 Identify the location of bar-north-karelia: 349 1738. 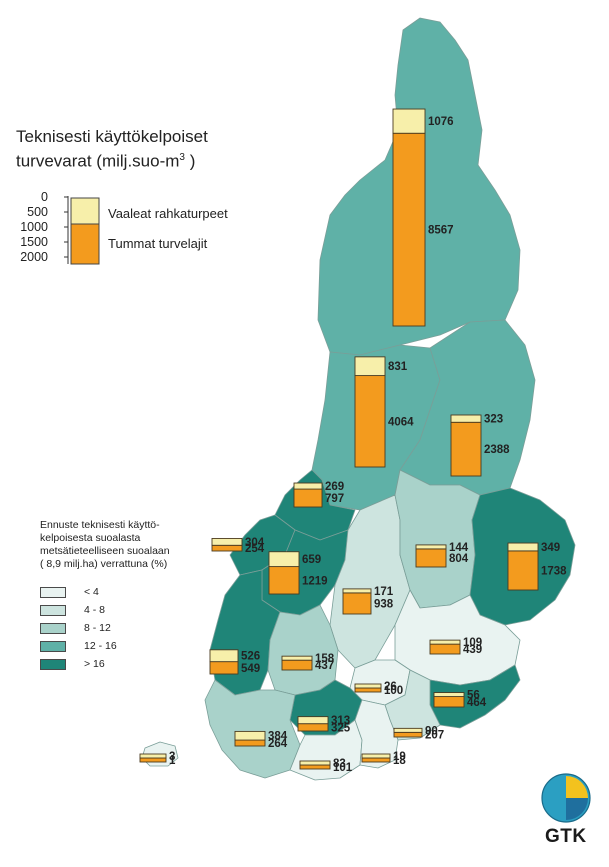
(537, 566).